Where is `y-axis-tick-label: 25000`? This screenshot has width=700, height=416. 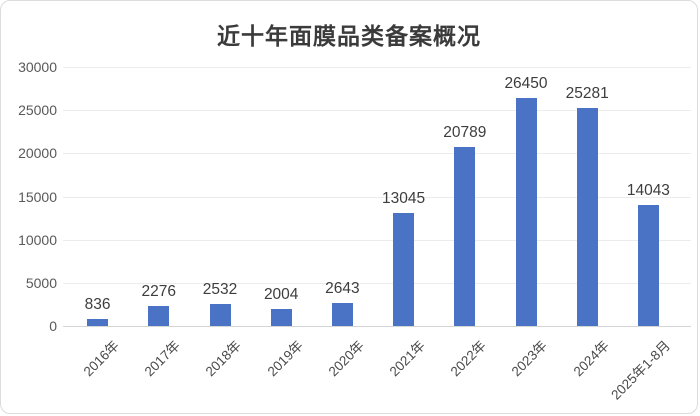 y-axis-tick-label: 25000 is located at coordinates (37, 110).